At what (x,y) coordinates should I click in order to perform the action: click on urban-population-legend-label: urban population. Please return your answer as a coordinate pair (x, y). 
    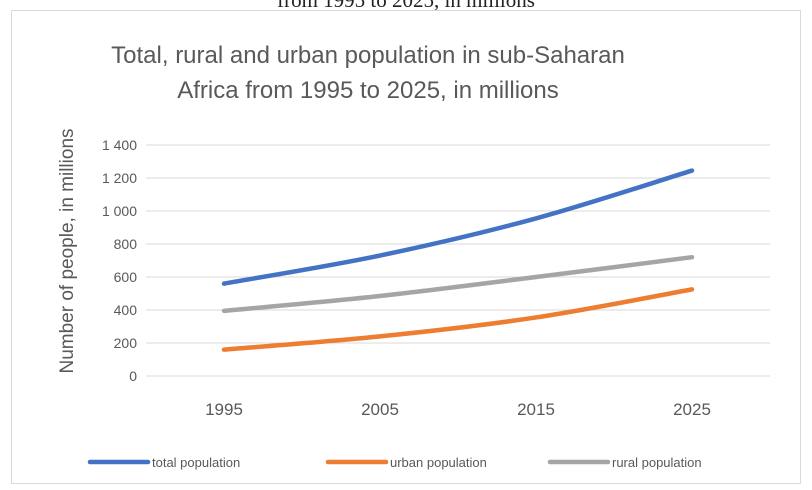
    Looking at the image, I should click on (438, 462).